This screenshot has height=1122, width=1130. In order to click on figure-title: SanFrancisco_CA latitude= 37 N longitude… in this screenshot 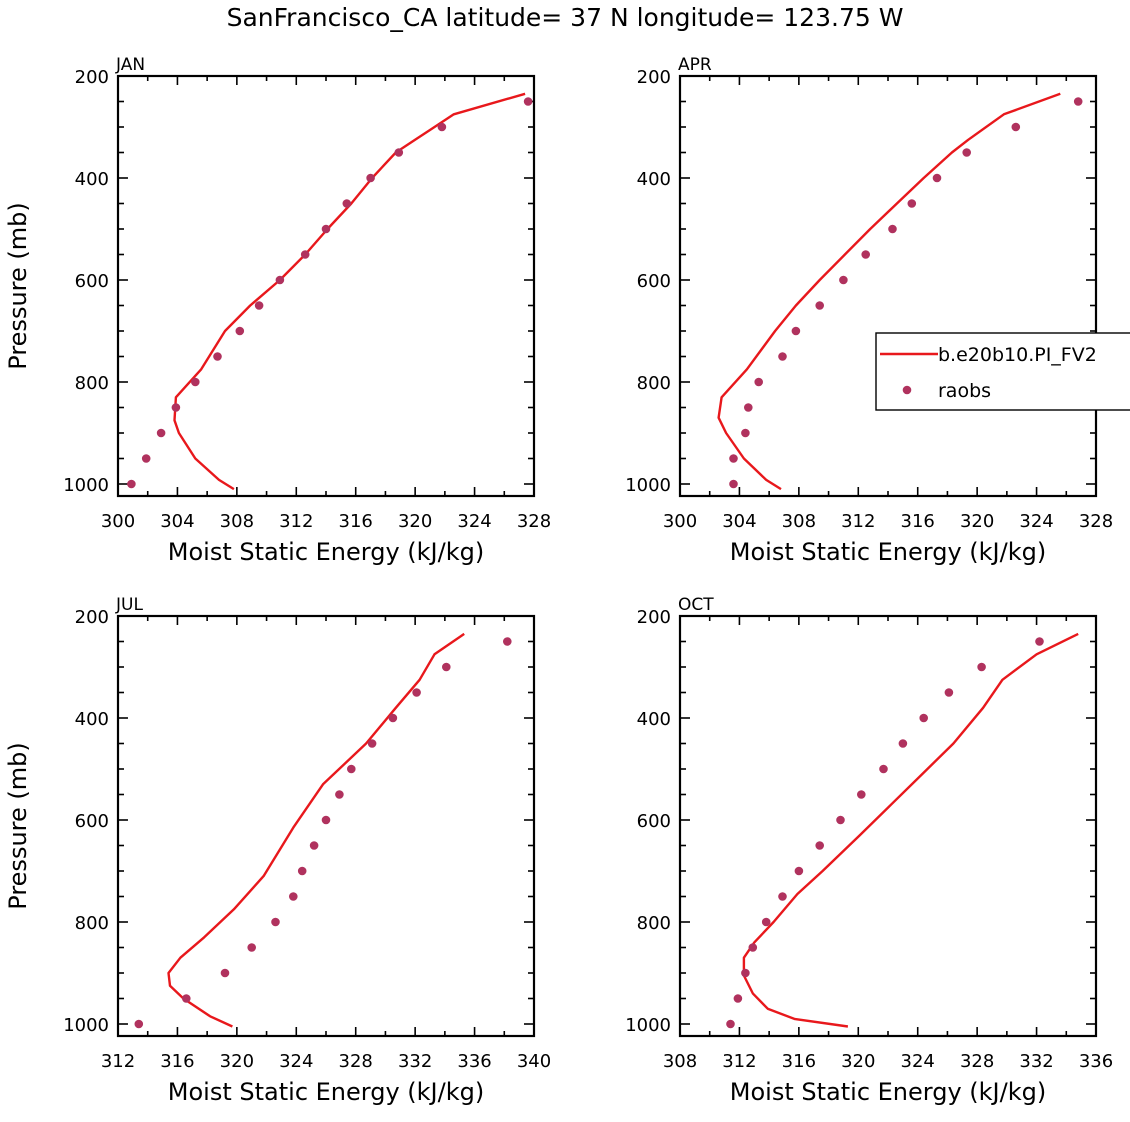, I will do `click(565, 17)`.